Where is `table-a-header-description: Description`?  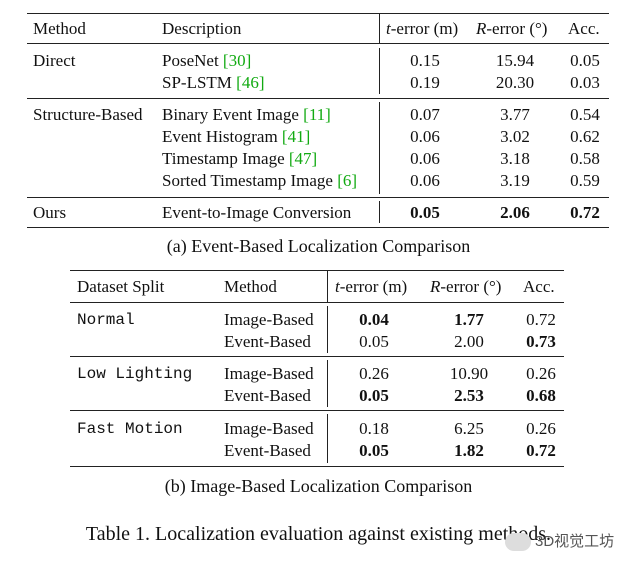 table-a-header-description: Description is located at coordinates (202, 28).